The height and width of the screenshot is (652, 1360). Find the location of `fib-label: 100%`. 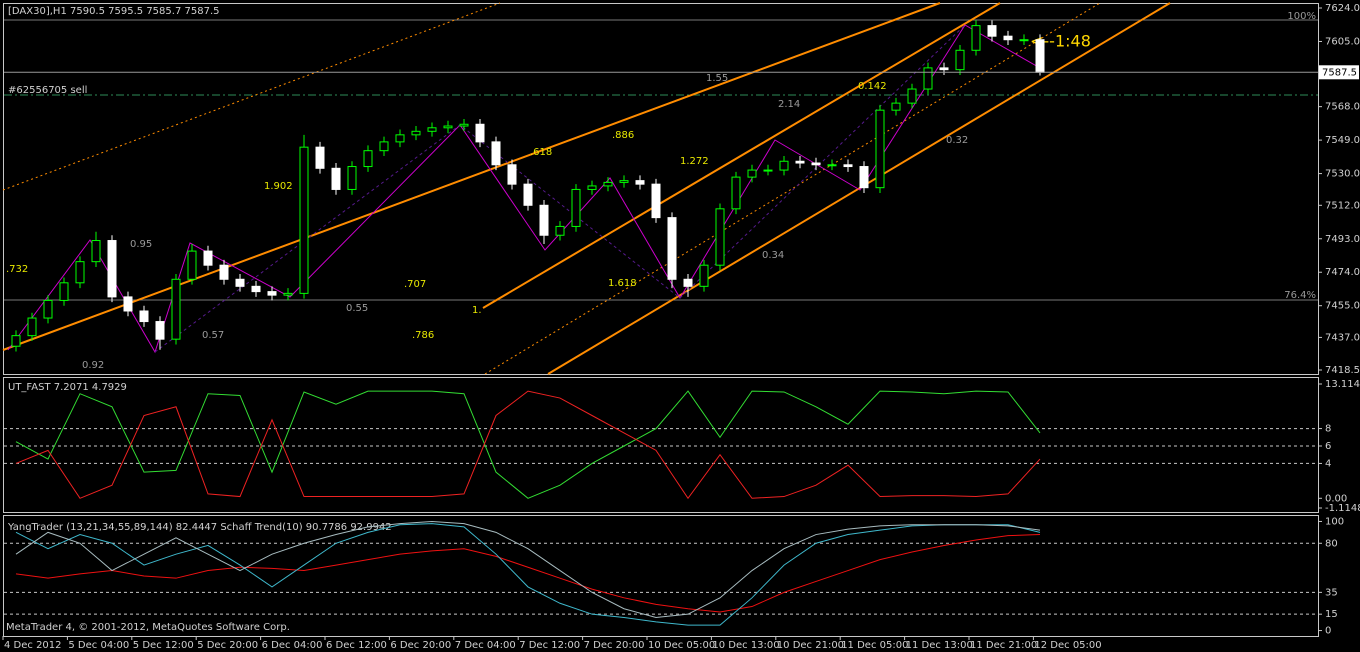

fib-label: 100% is located at coordinates (1301, 16).